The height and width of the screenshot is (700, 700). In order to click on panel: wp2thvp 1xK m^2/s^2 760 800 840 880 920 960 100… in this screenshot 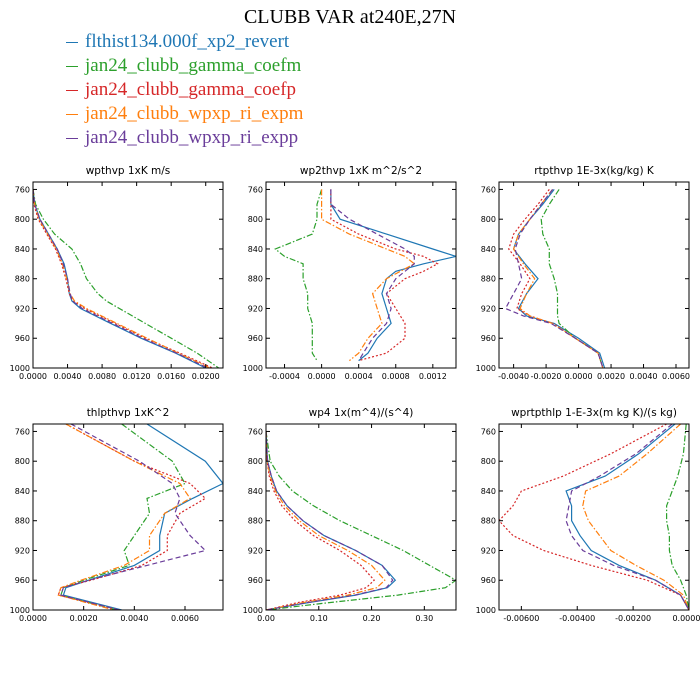, I will do `click(350, 273)`.